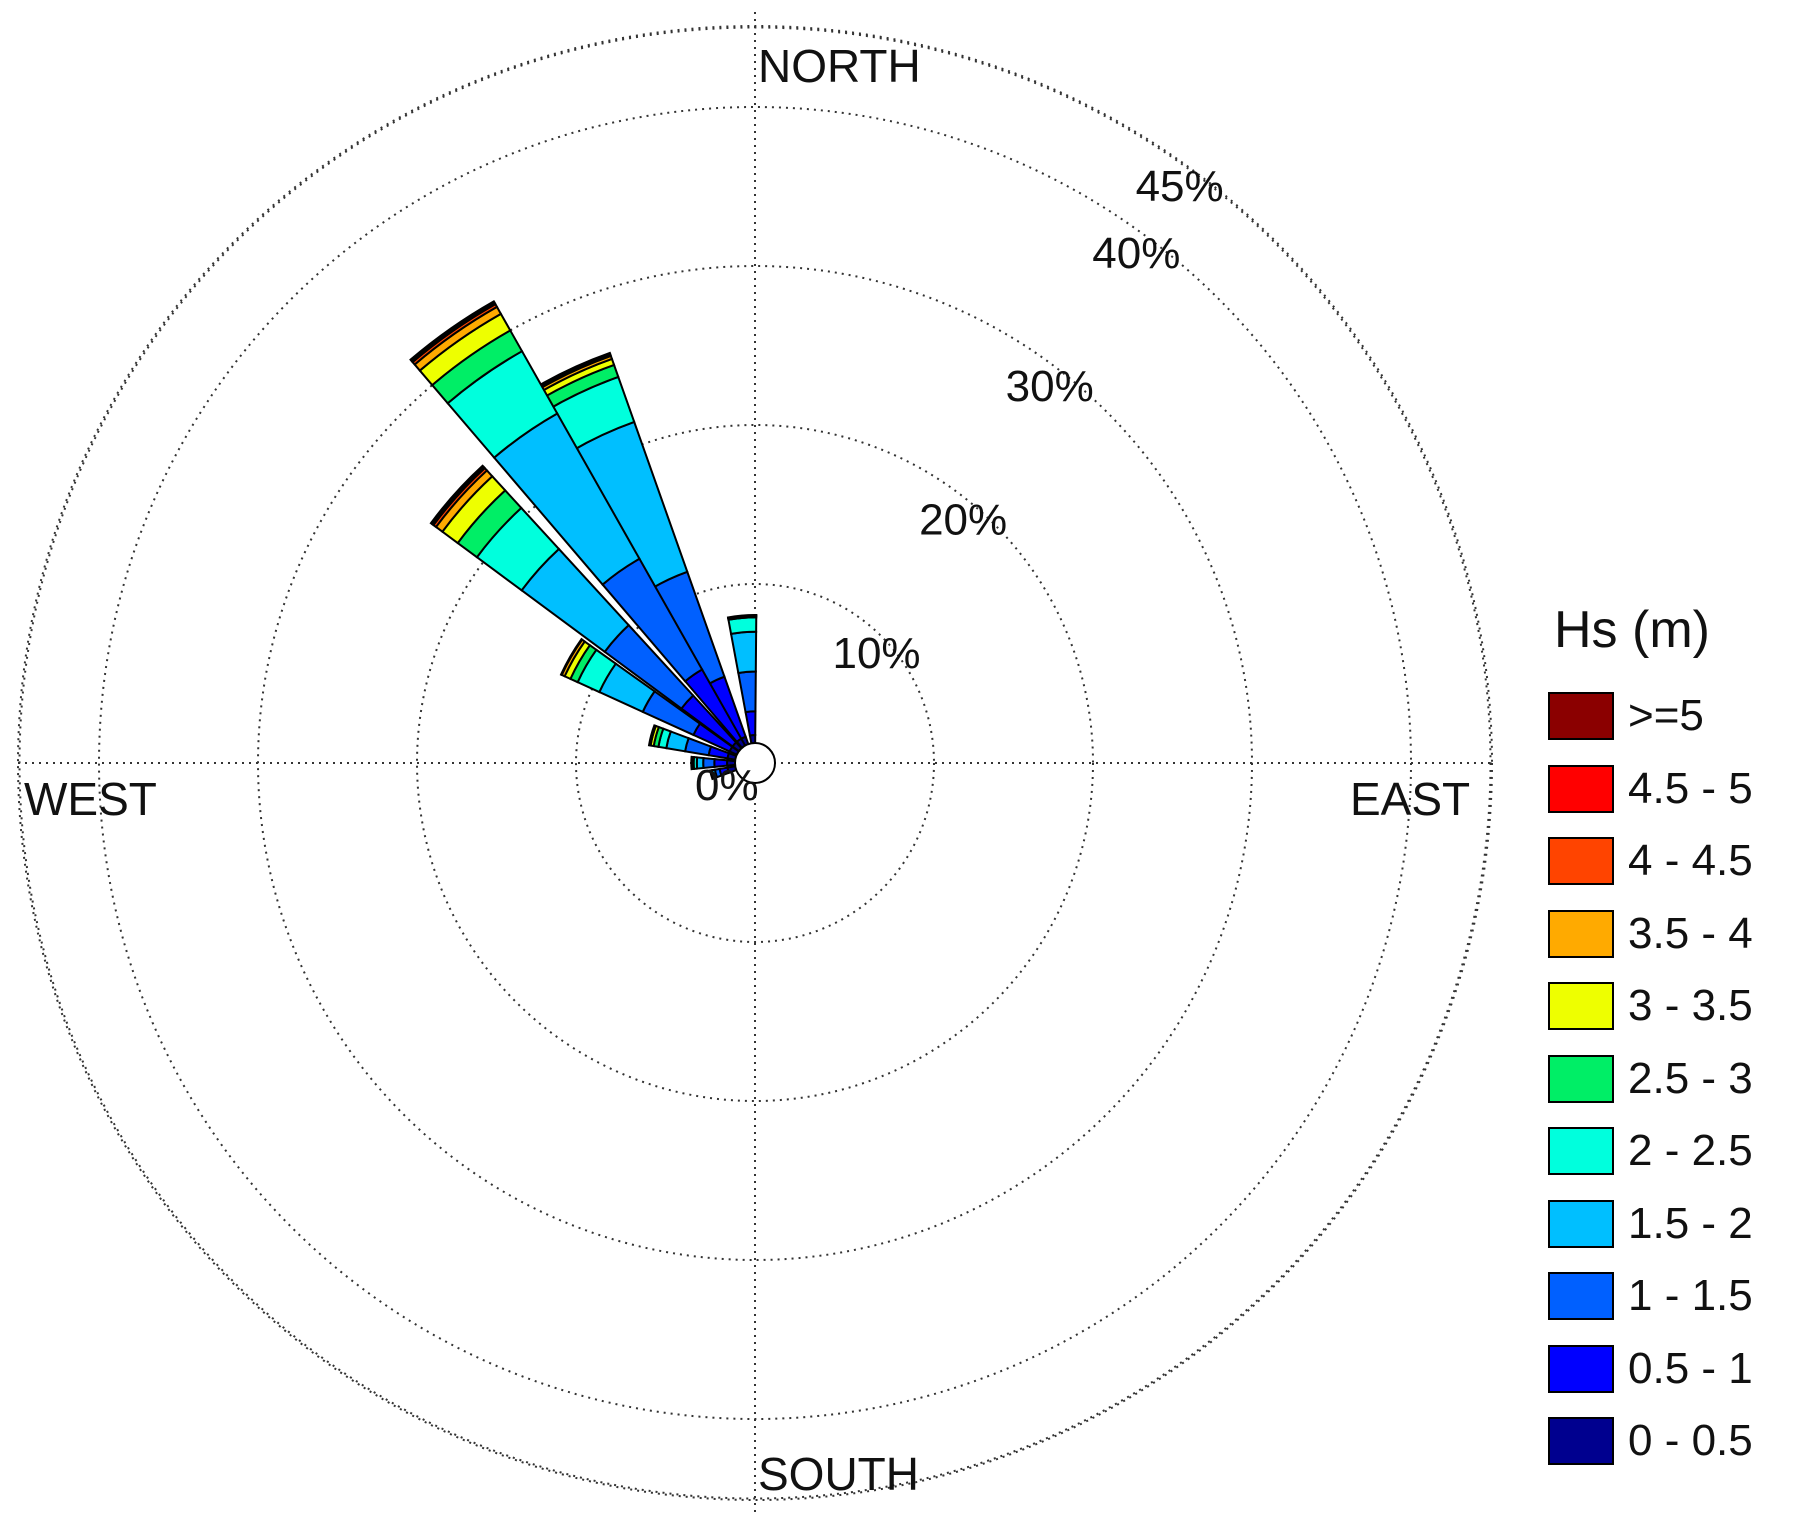 This screenshot has width=1808, height=1521. What do you see at coordinates (1690, 1078) in the screenshot?
I see `legend-label: 2.5 - 3` at bounding box center [1690, 1078].